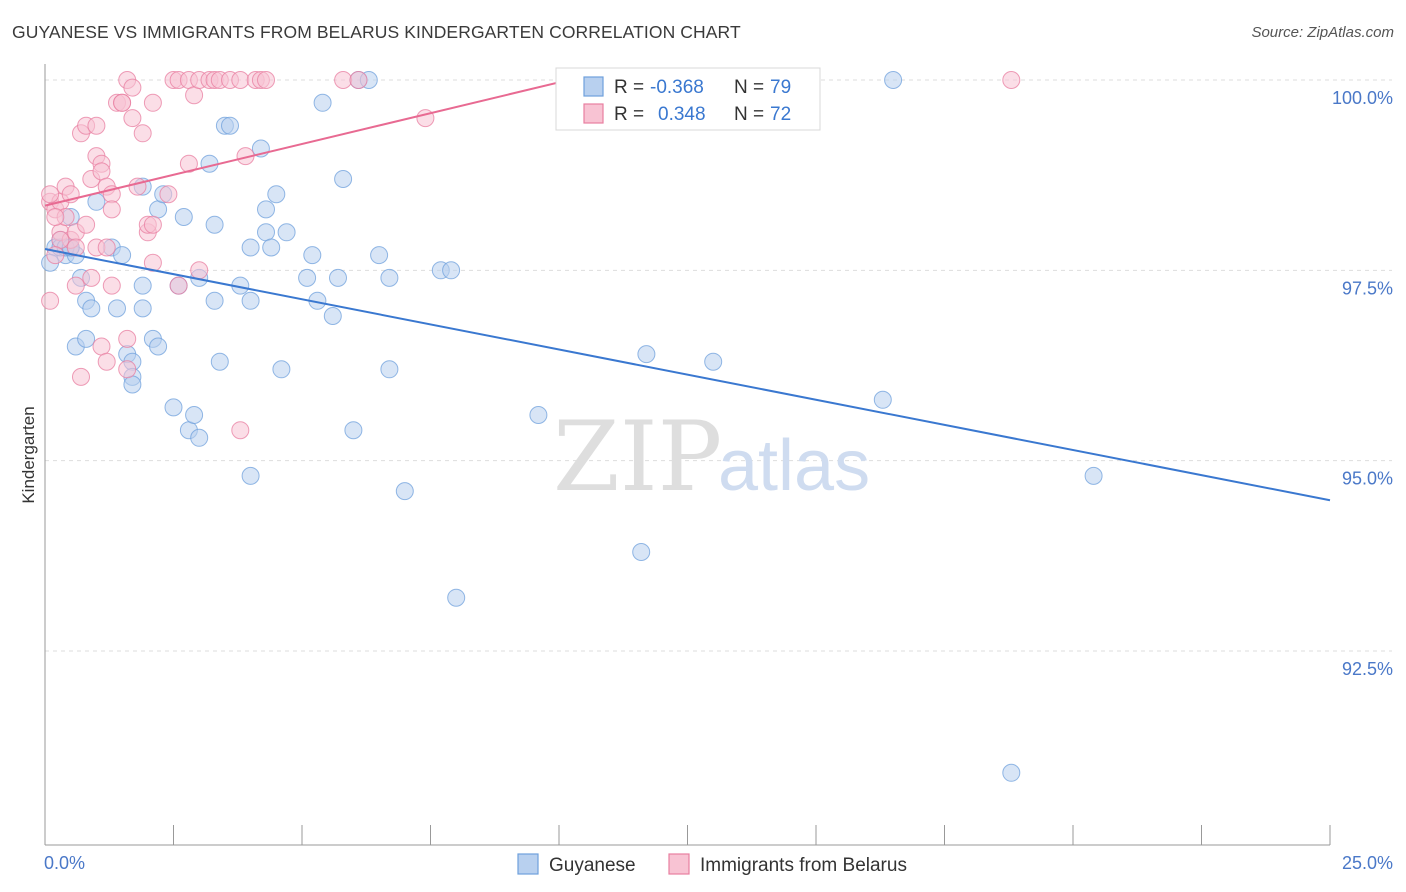  Describe the element at coordinates (593, 113) in the screenshot. I see `legend-swatch-belarus` at that location.